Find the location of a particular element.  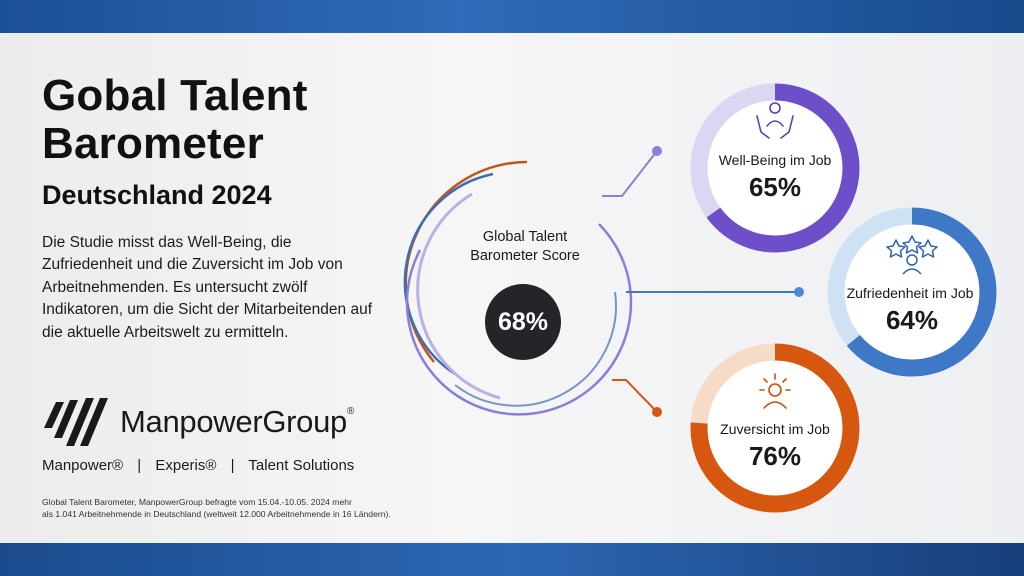

logo-name: ManpowerGroup is located at coordinates (233, 421).